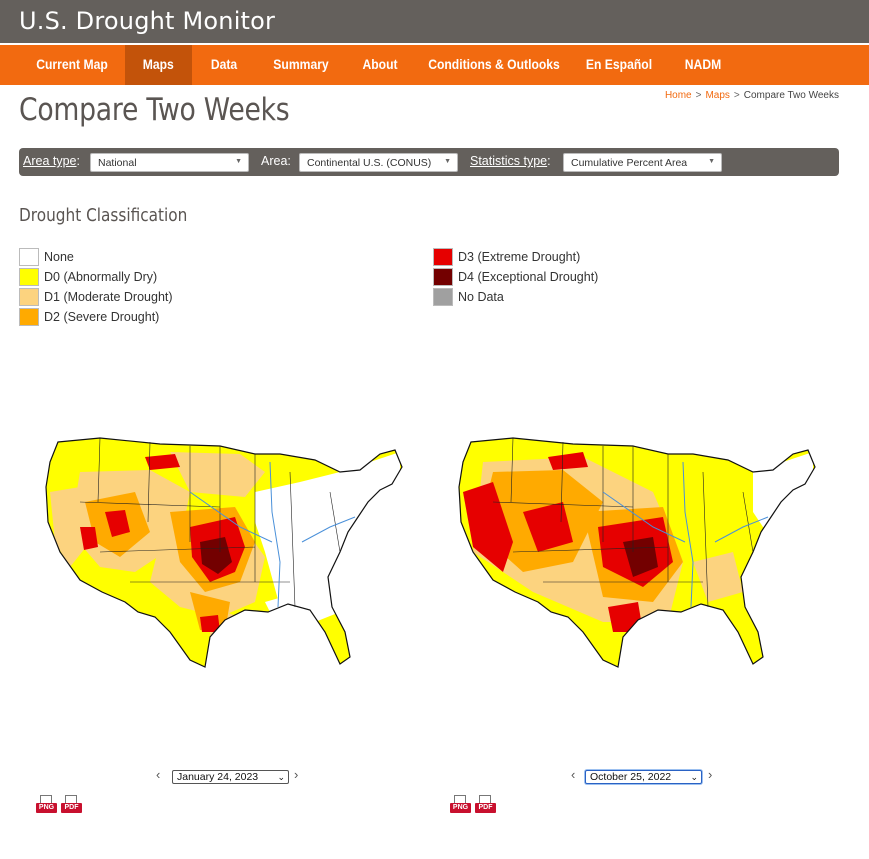  I want to click on header-divider, so click(434, 44).